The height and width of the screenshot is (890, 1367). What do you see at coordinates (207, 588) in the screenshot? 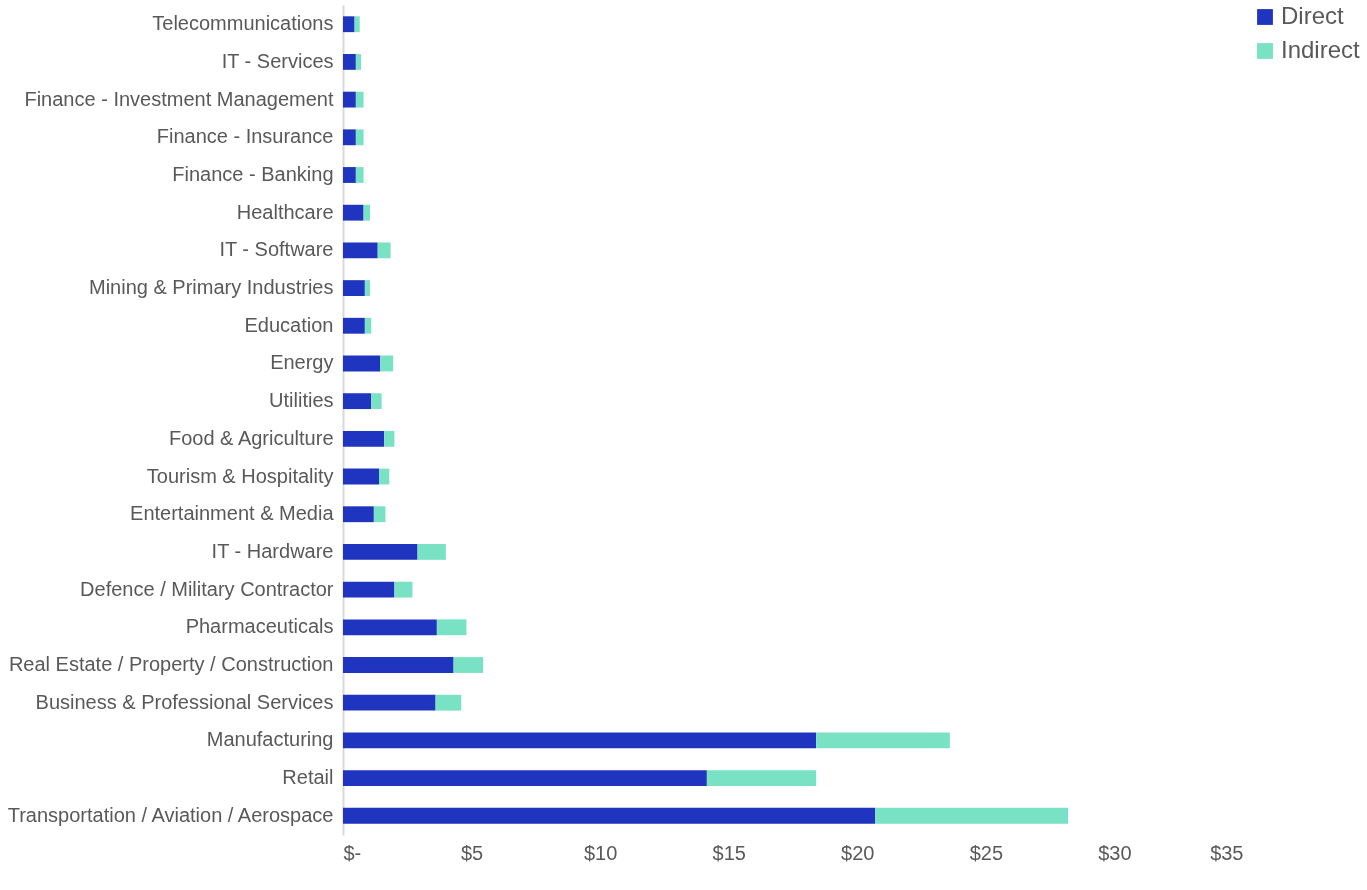
I see `y-tick-label: Defence / Military Contractor` at bounding box center [207, 588].